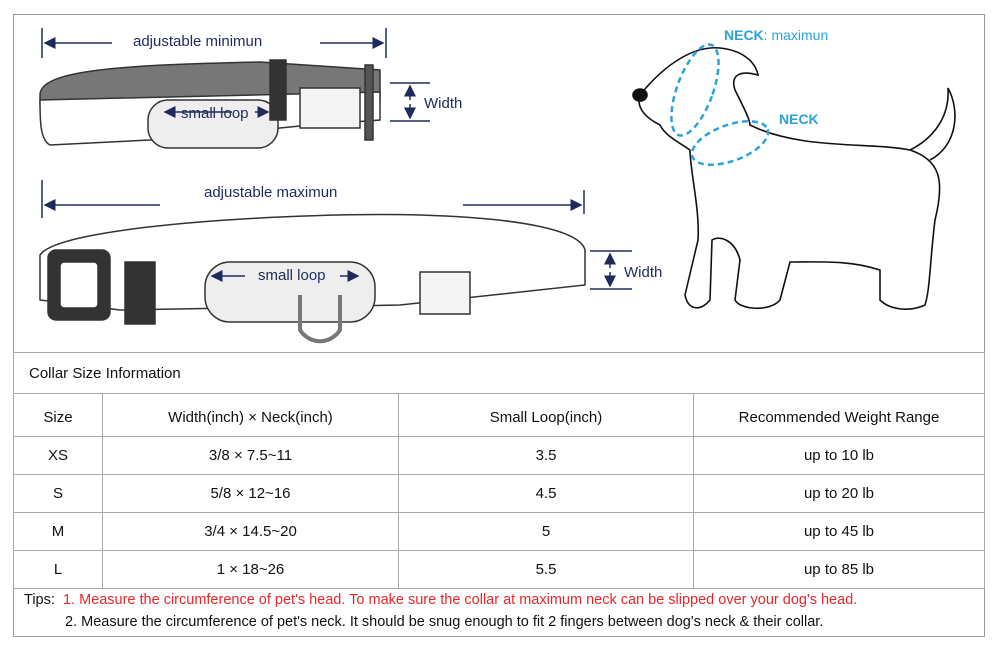  I want to click on cell-small-loop: 4.5, so click(546, 493).